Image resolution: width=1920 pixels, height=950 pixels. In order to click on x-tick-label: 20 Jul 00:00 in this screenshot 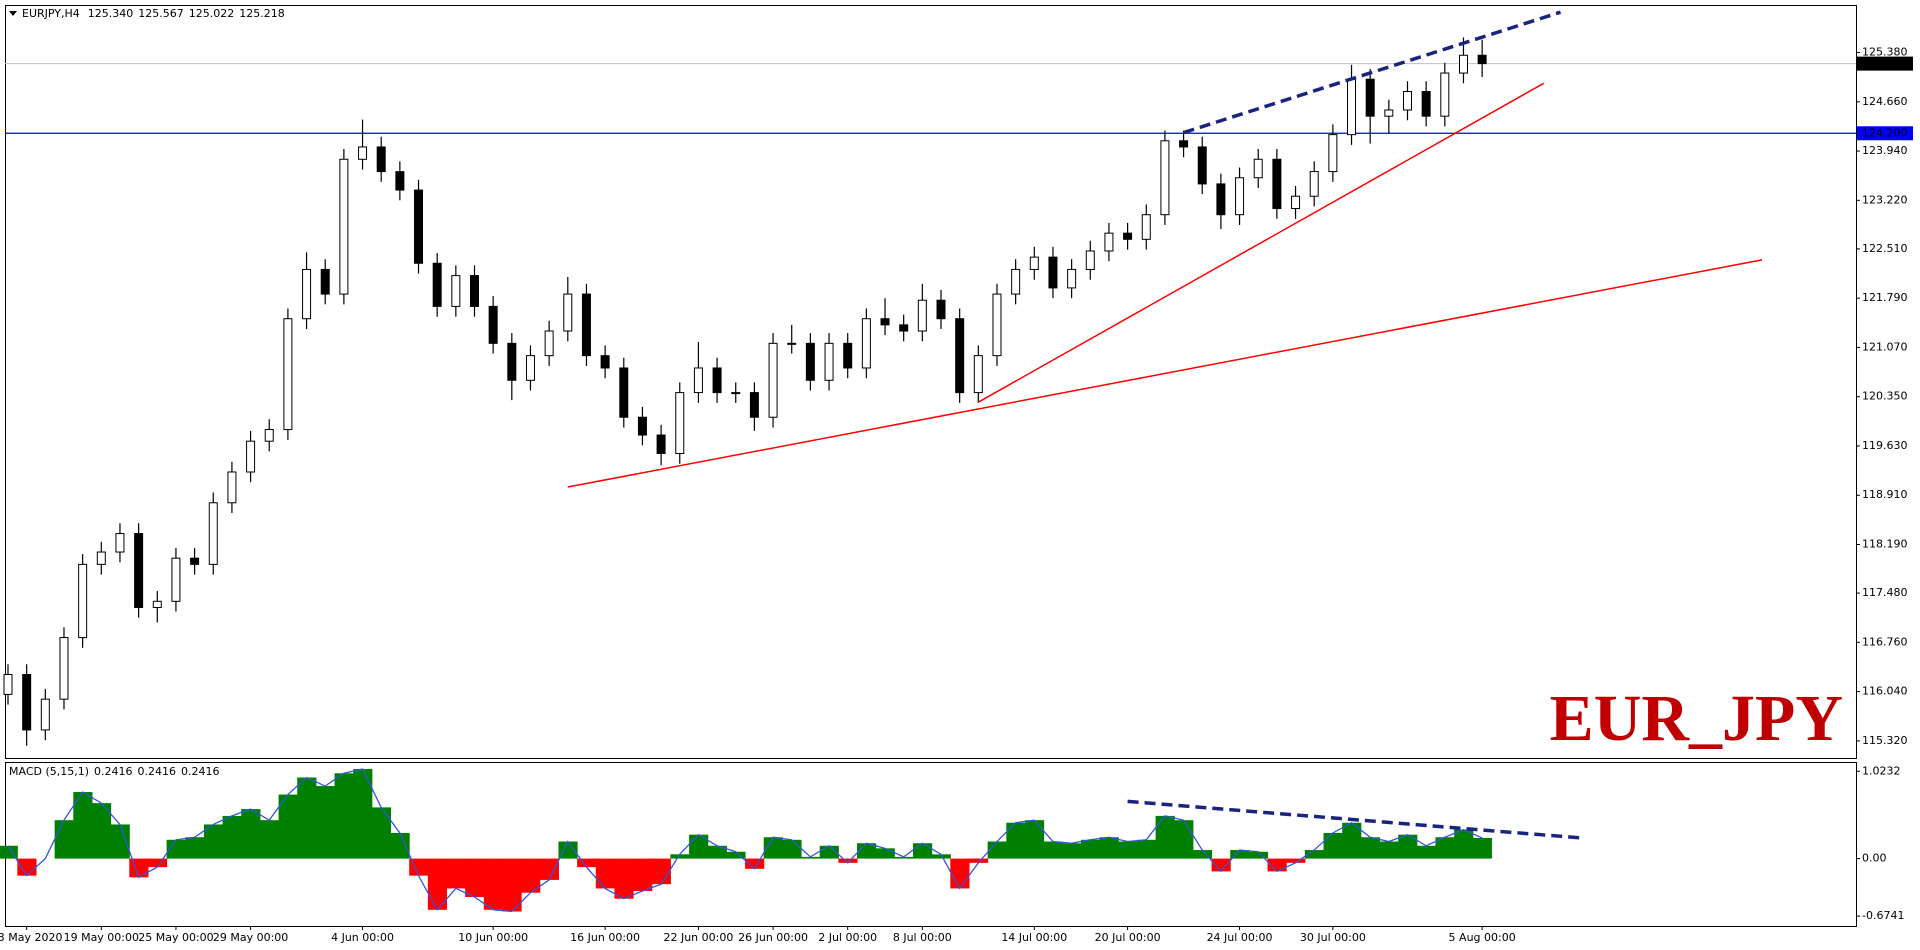, I will do `click(1128, 937)`.